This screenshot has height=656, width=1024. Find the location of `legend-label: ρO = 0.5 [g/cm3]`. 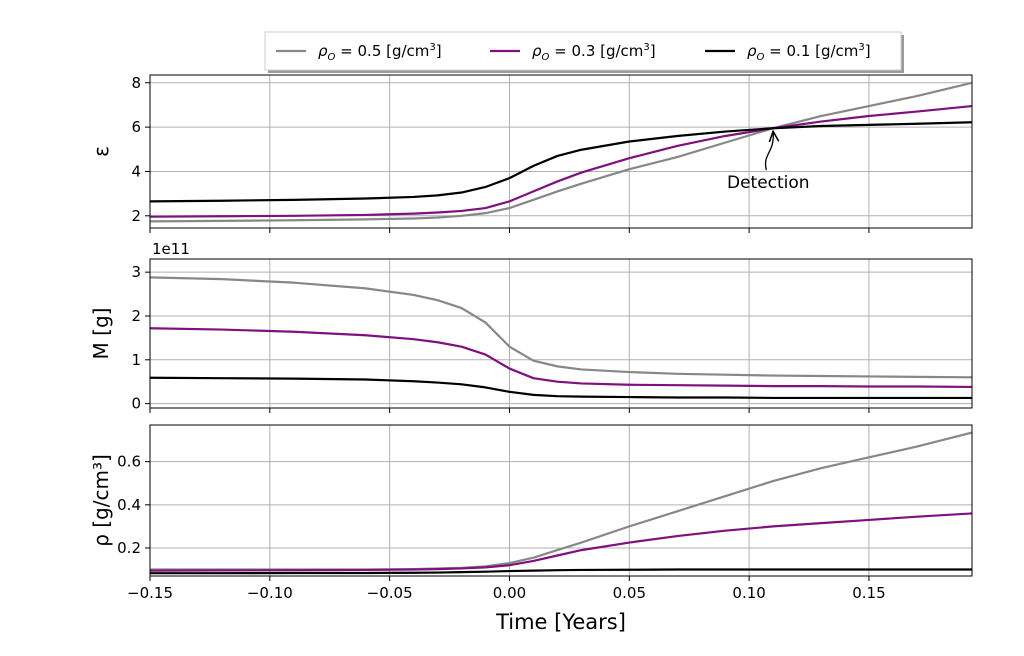

legend-label: ρO = 0.5 [g/cm3] is located at coordinates (380, 52).